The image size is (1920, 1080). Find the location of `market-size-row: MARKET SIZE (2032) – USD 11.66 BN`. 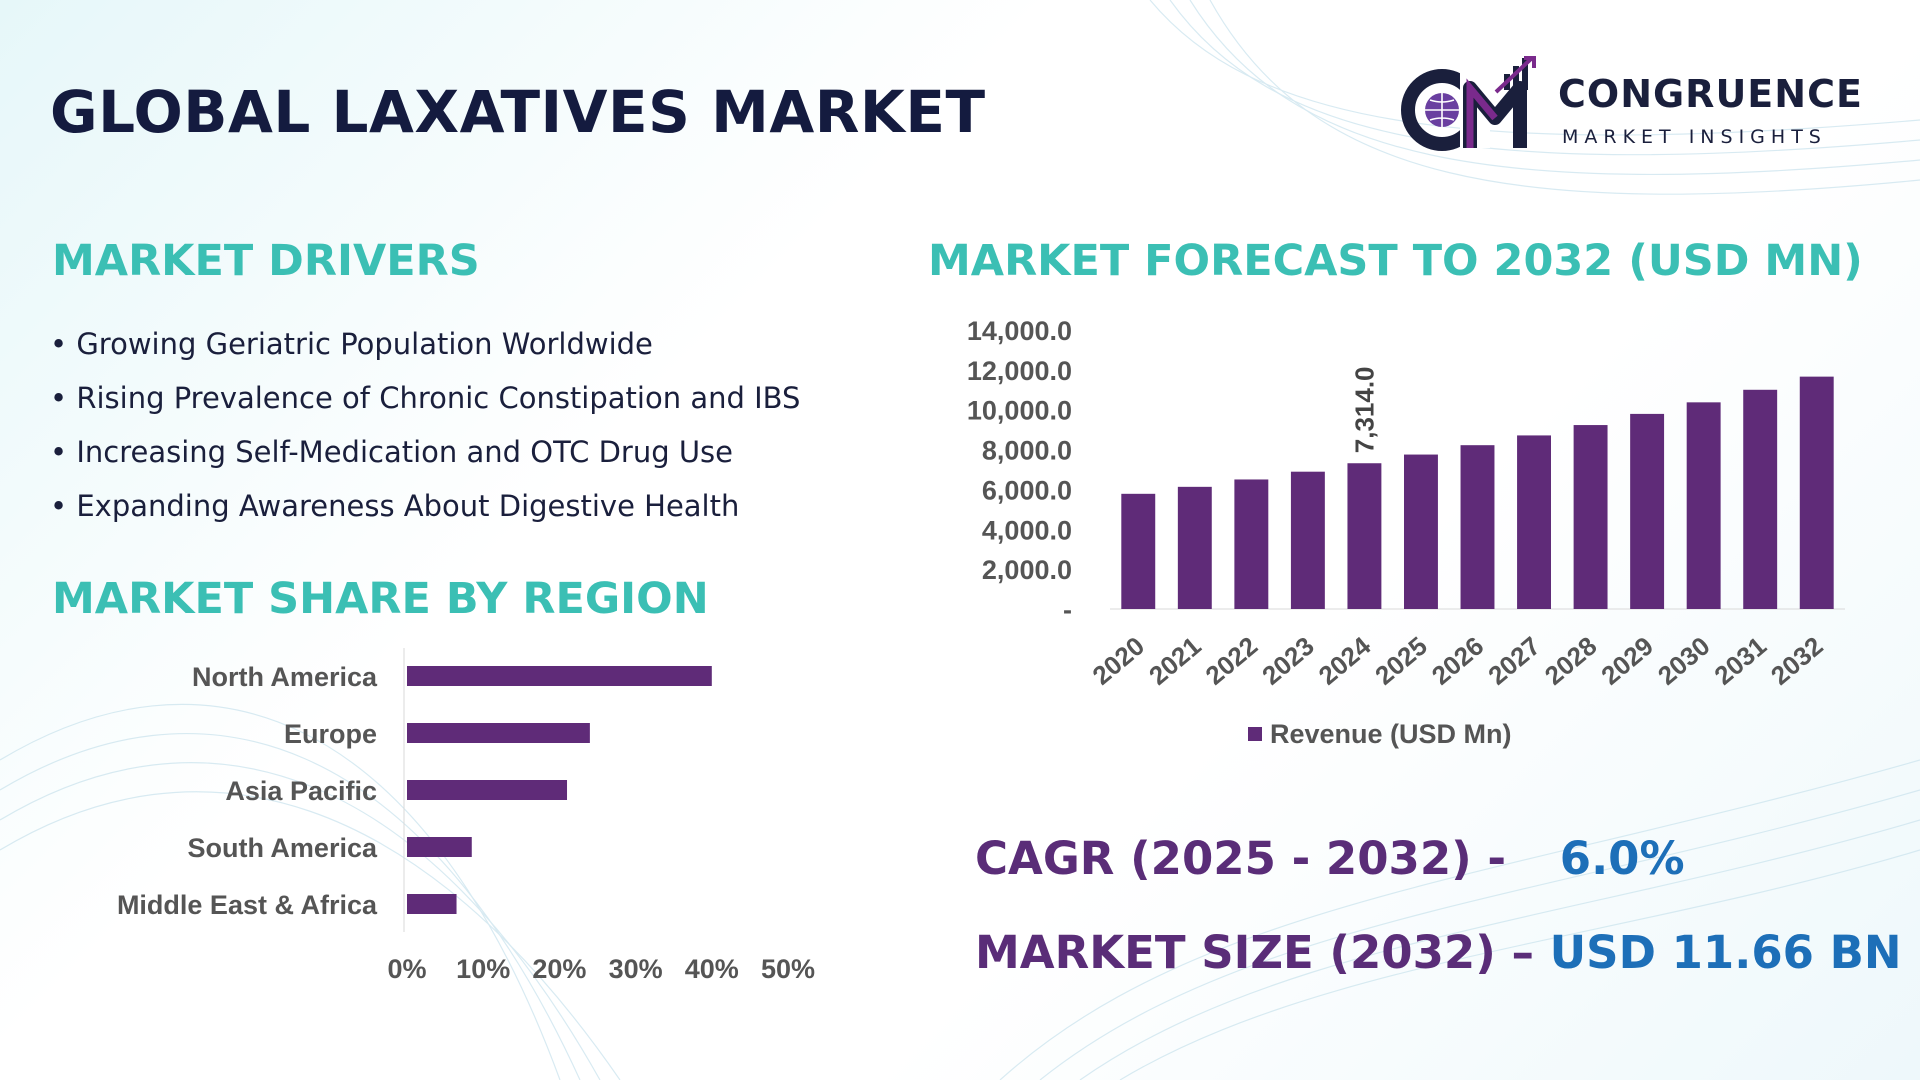

market-size-row: MARKET SIZE (2032) – USD 11.66 BN is located at coordinates (1438, 952).